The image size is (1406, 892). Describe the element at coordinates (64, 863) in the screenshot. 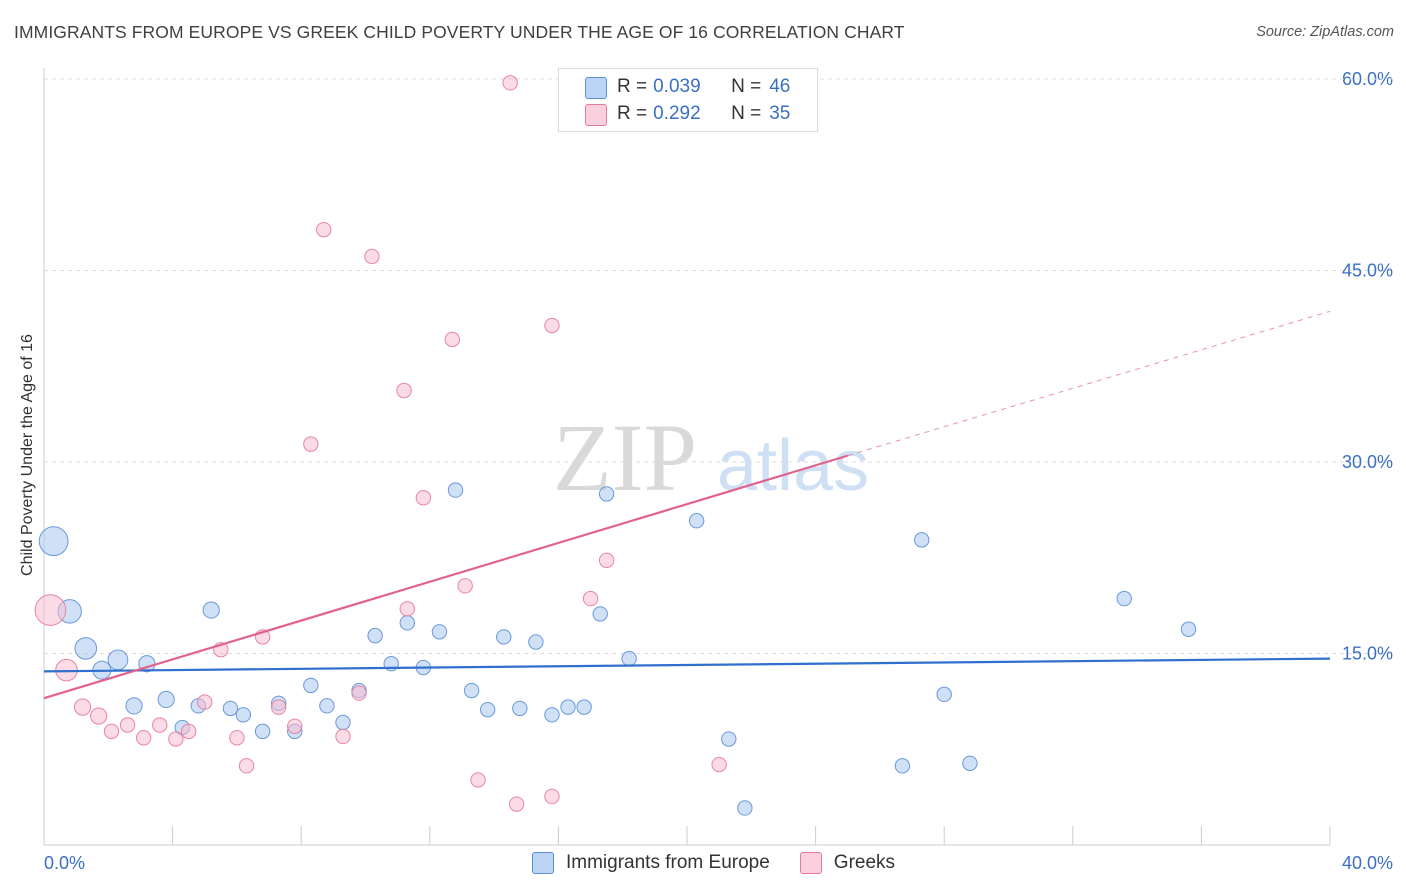

I see `x-tick-label: 0.0%` at that location.